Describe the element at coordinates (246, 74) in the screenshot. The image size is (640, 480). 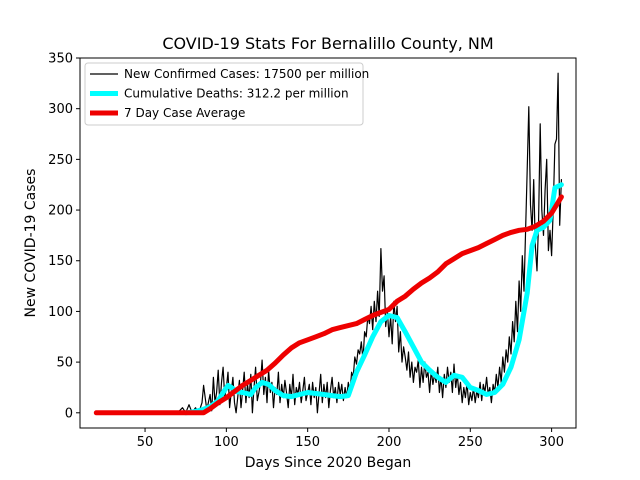
I see `legend-entry-0: New Confirmed Cases: 17500 per million` at that location.